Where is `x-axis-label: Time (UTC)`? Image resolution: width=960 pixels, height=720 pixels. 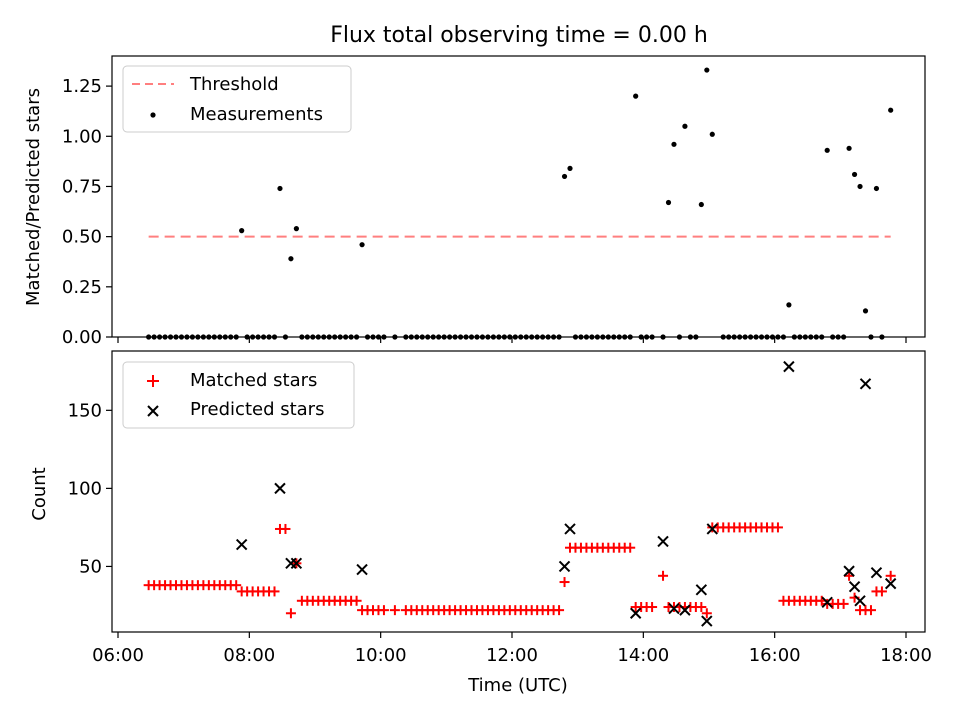 x-axis-label: Time (UTC) is located at coordinates (517, 685).